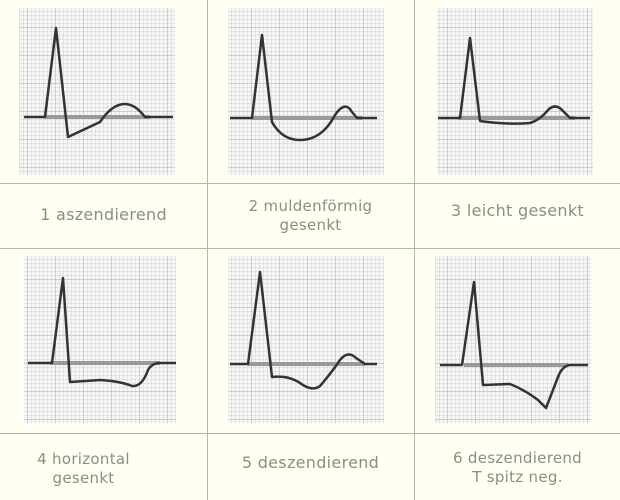  Describe the element at coordinates (515, 91) in the screenshot. I see `ecg-trace-slightly-depressed` at that location.